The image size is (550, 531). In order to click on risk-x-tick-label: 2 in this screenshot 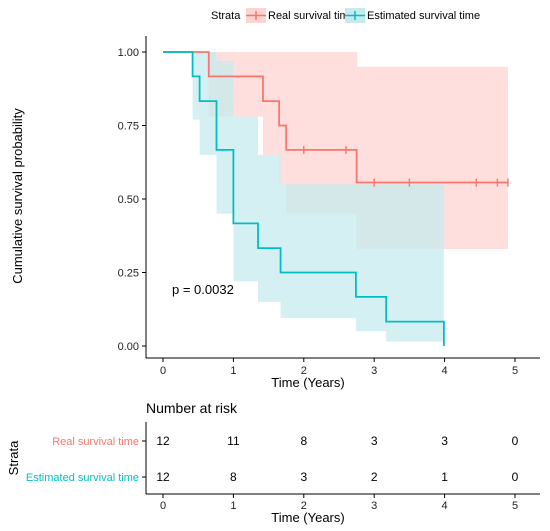, I will do `click(304, 506)`.